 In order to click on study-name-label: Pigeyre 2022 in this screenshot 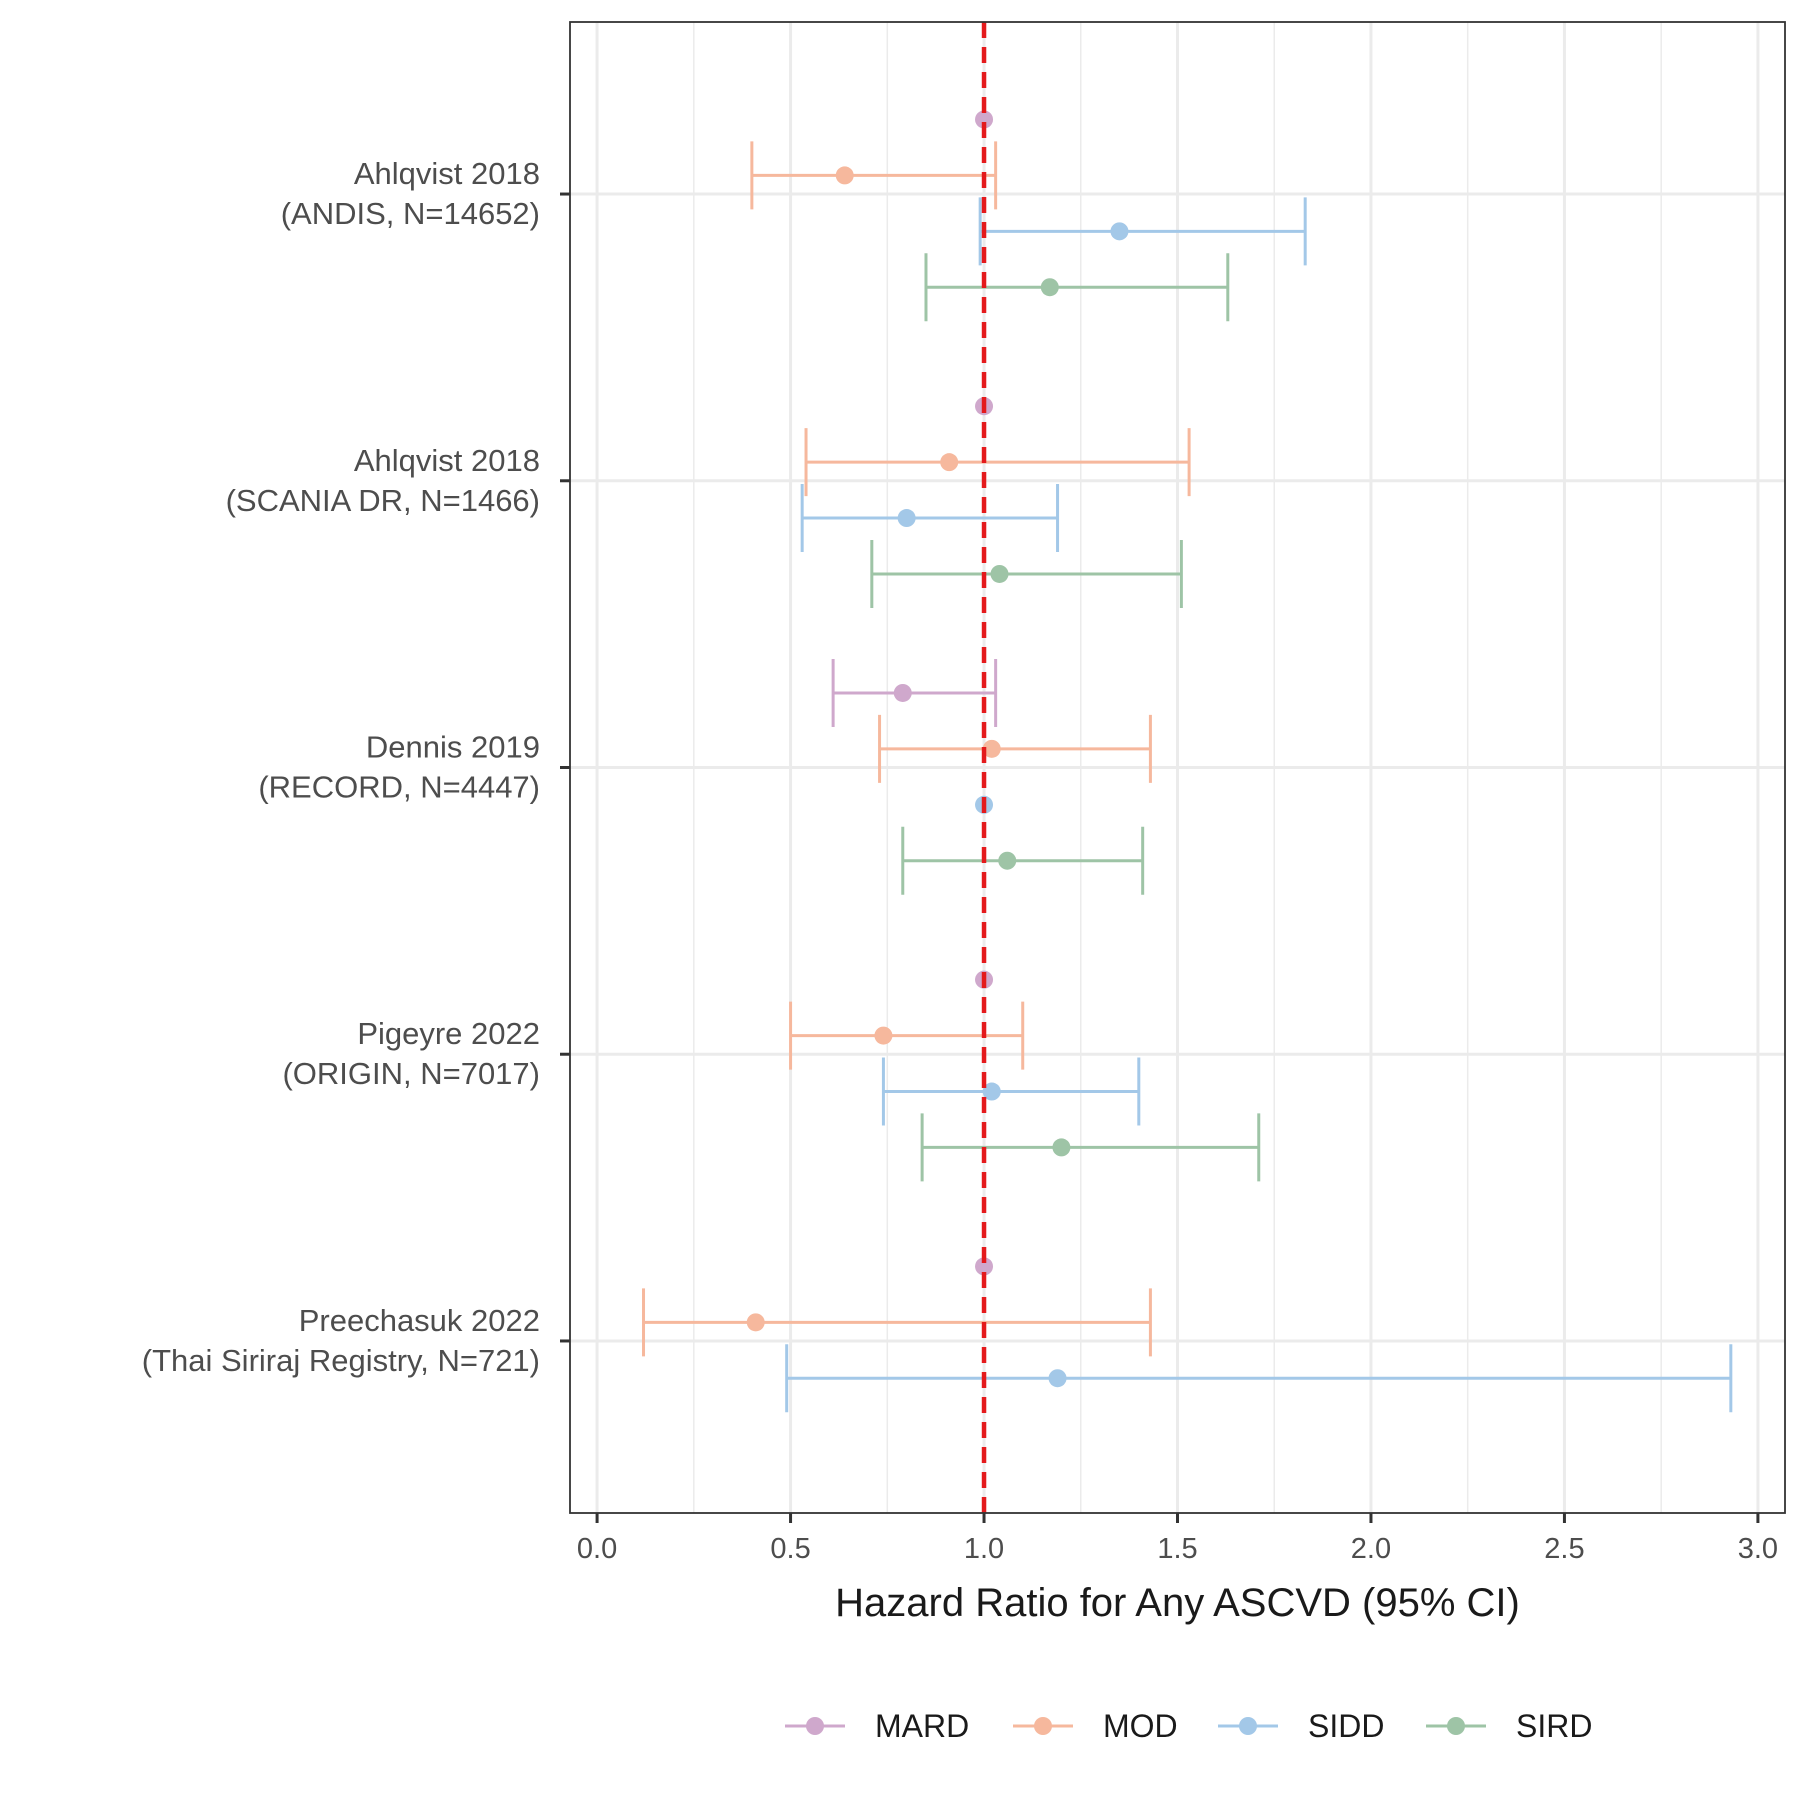, I will do `click(448, 1033)`.